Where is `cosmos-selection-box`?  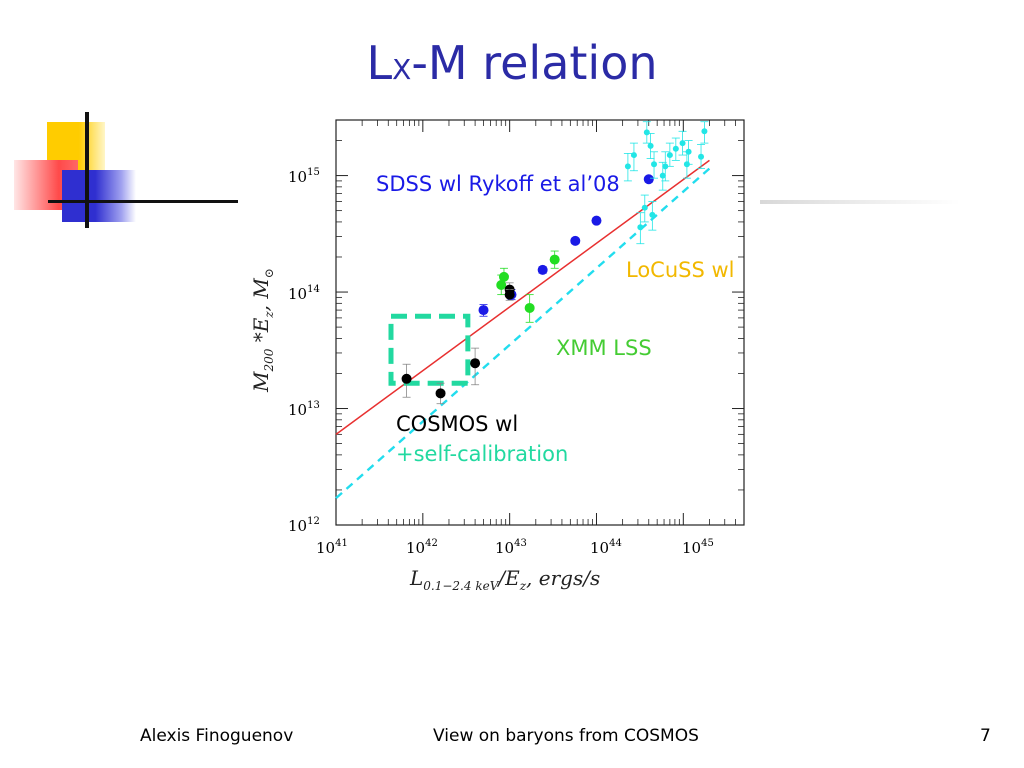
cosmos-selection-box is located at coordinates (429, 349).